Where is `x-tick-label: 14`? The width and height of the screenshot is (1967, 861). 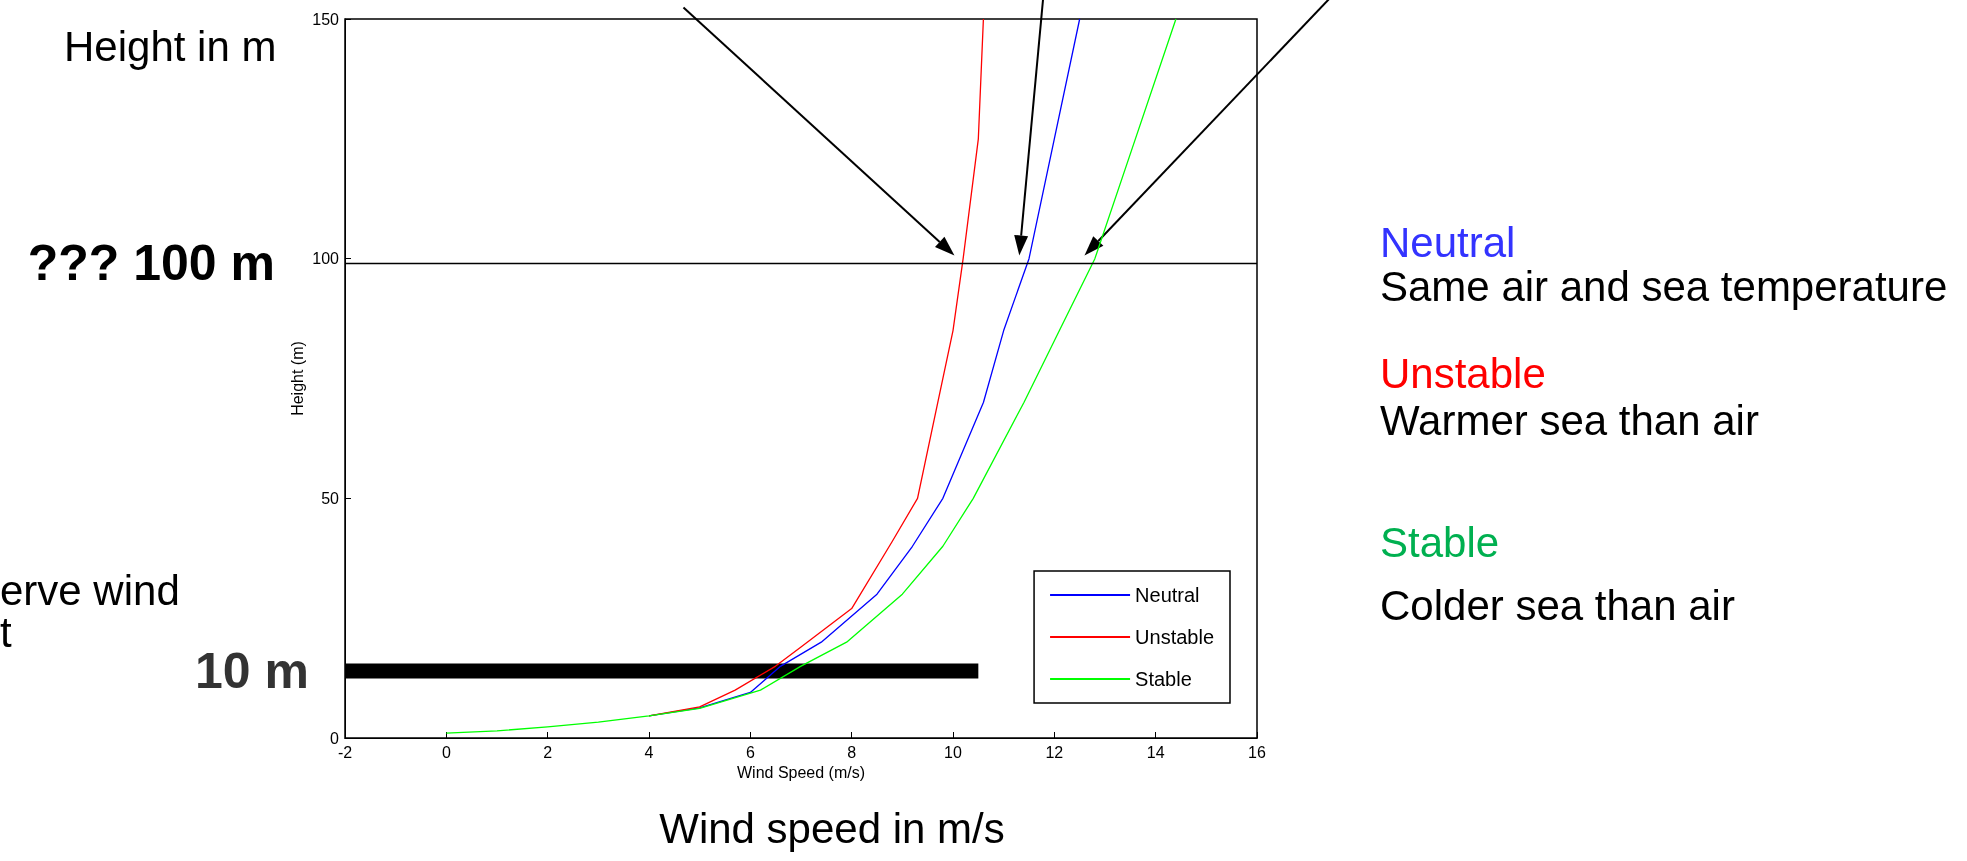 x-tick-label: 14 is located at coordinates (1155, 752).